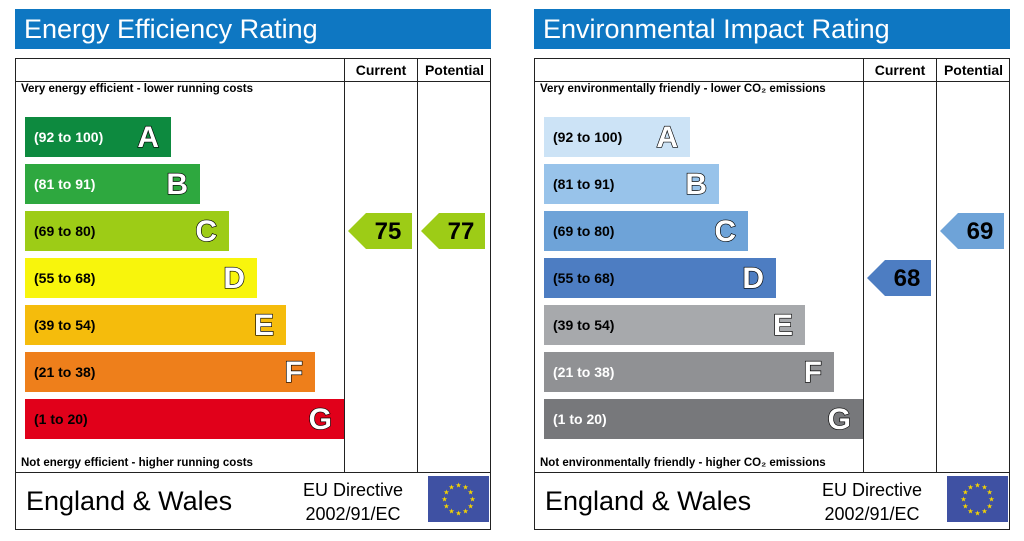  What do you see at coordinates (772, 29) in the screenshot?
I see `panel-title: Environmental Impact Rating` at bounding box center [772, 29].